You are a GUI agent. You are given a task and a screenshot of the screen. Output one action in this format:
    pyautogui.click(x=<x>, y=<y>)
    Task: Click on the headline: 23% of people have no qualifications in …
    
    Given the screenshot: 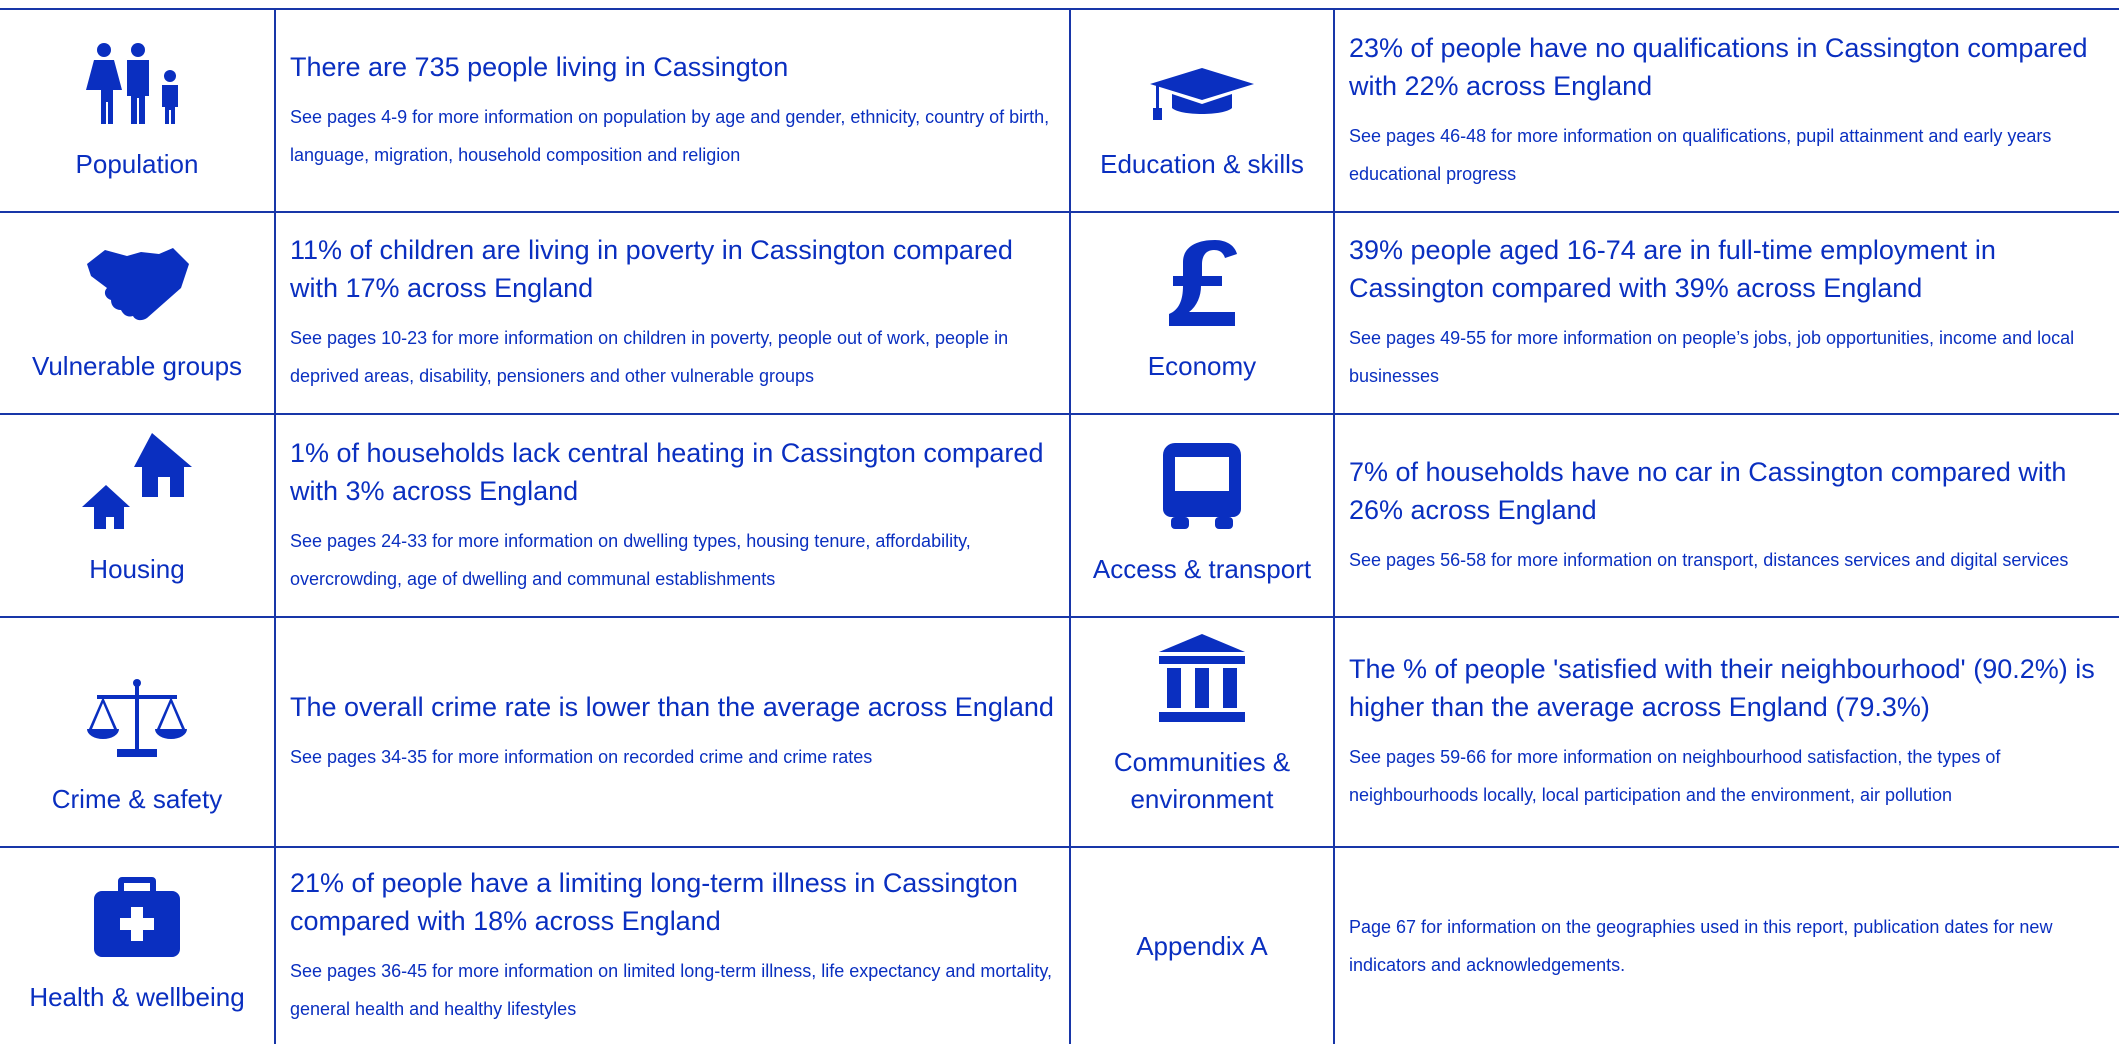 What is the action you would take?
    pyautogui.click(x=1718, y=66)
    